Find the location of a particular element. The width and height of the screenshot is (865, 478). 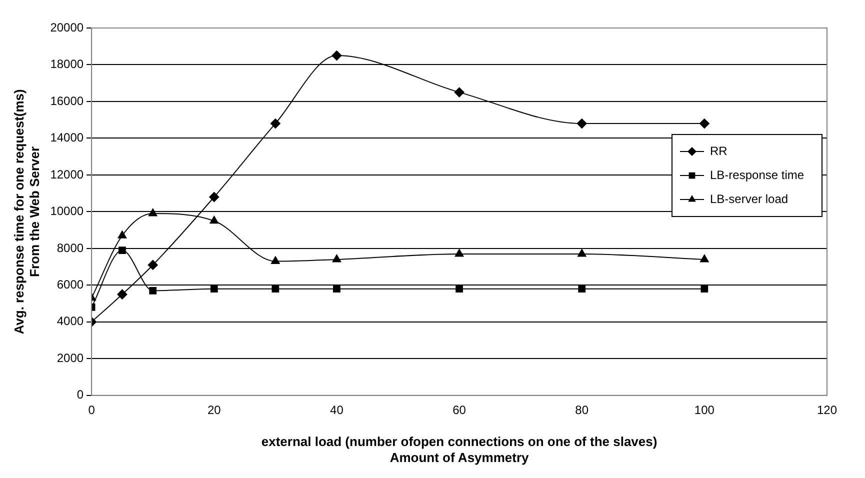

y-tick-label: 0 is located at coordinates (80, 395).